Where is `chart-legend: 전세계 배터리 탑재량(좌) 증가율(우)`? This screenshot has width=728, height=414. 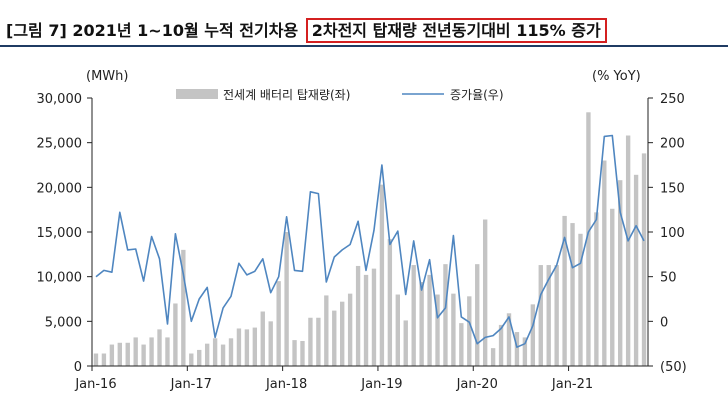
chart-legend: 전세계 배터리 탑재량(좌) 증가율(우) is located at coordinates (340, 95).